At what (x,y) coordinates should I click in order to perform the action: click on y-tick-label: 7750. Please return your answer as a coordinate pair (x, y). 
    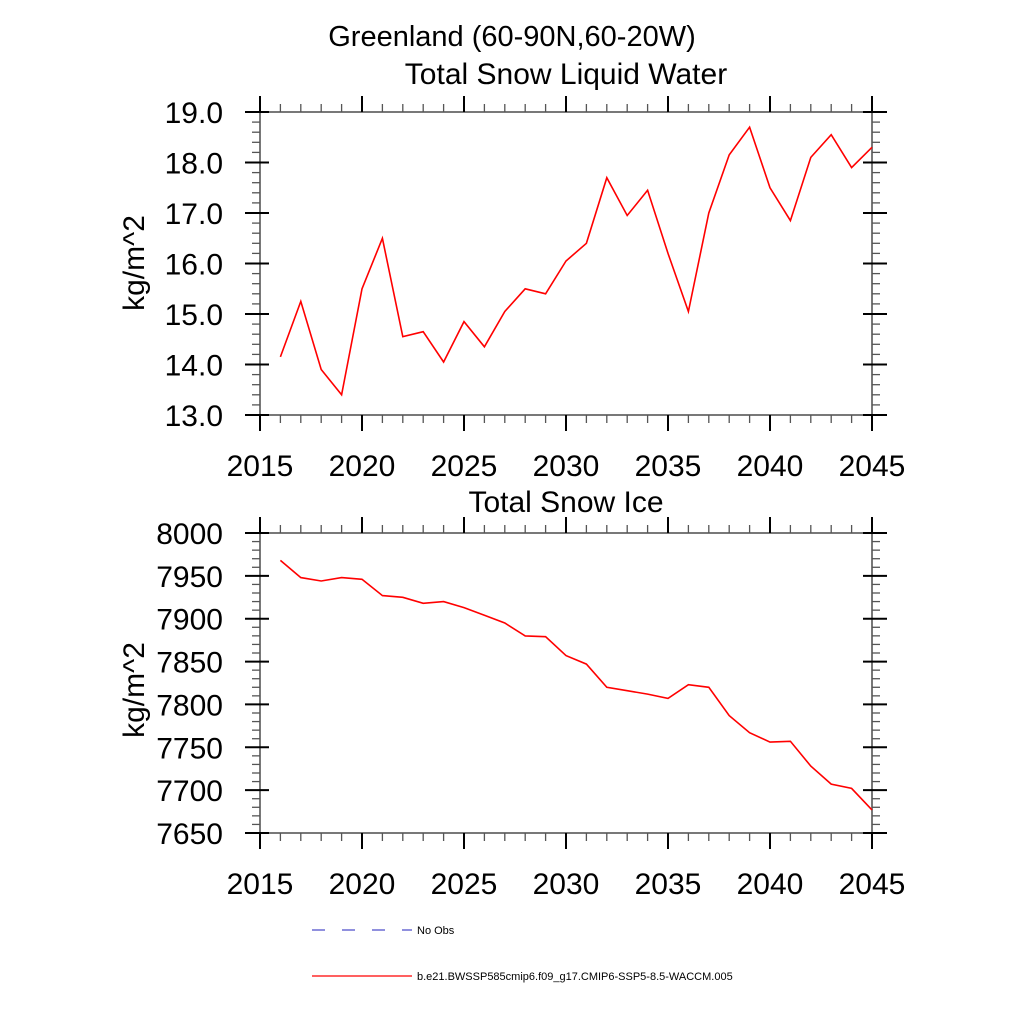
    Looking at the image, I should click on (189, 748).